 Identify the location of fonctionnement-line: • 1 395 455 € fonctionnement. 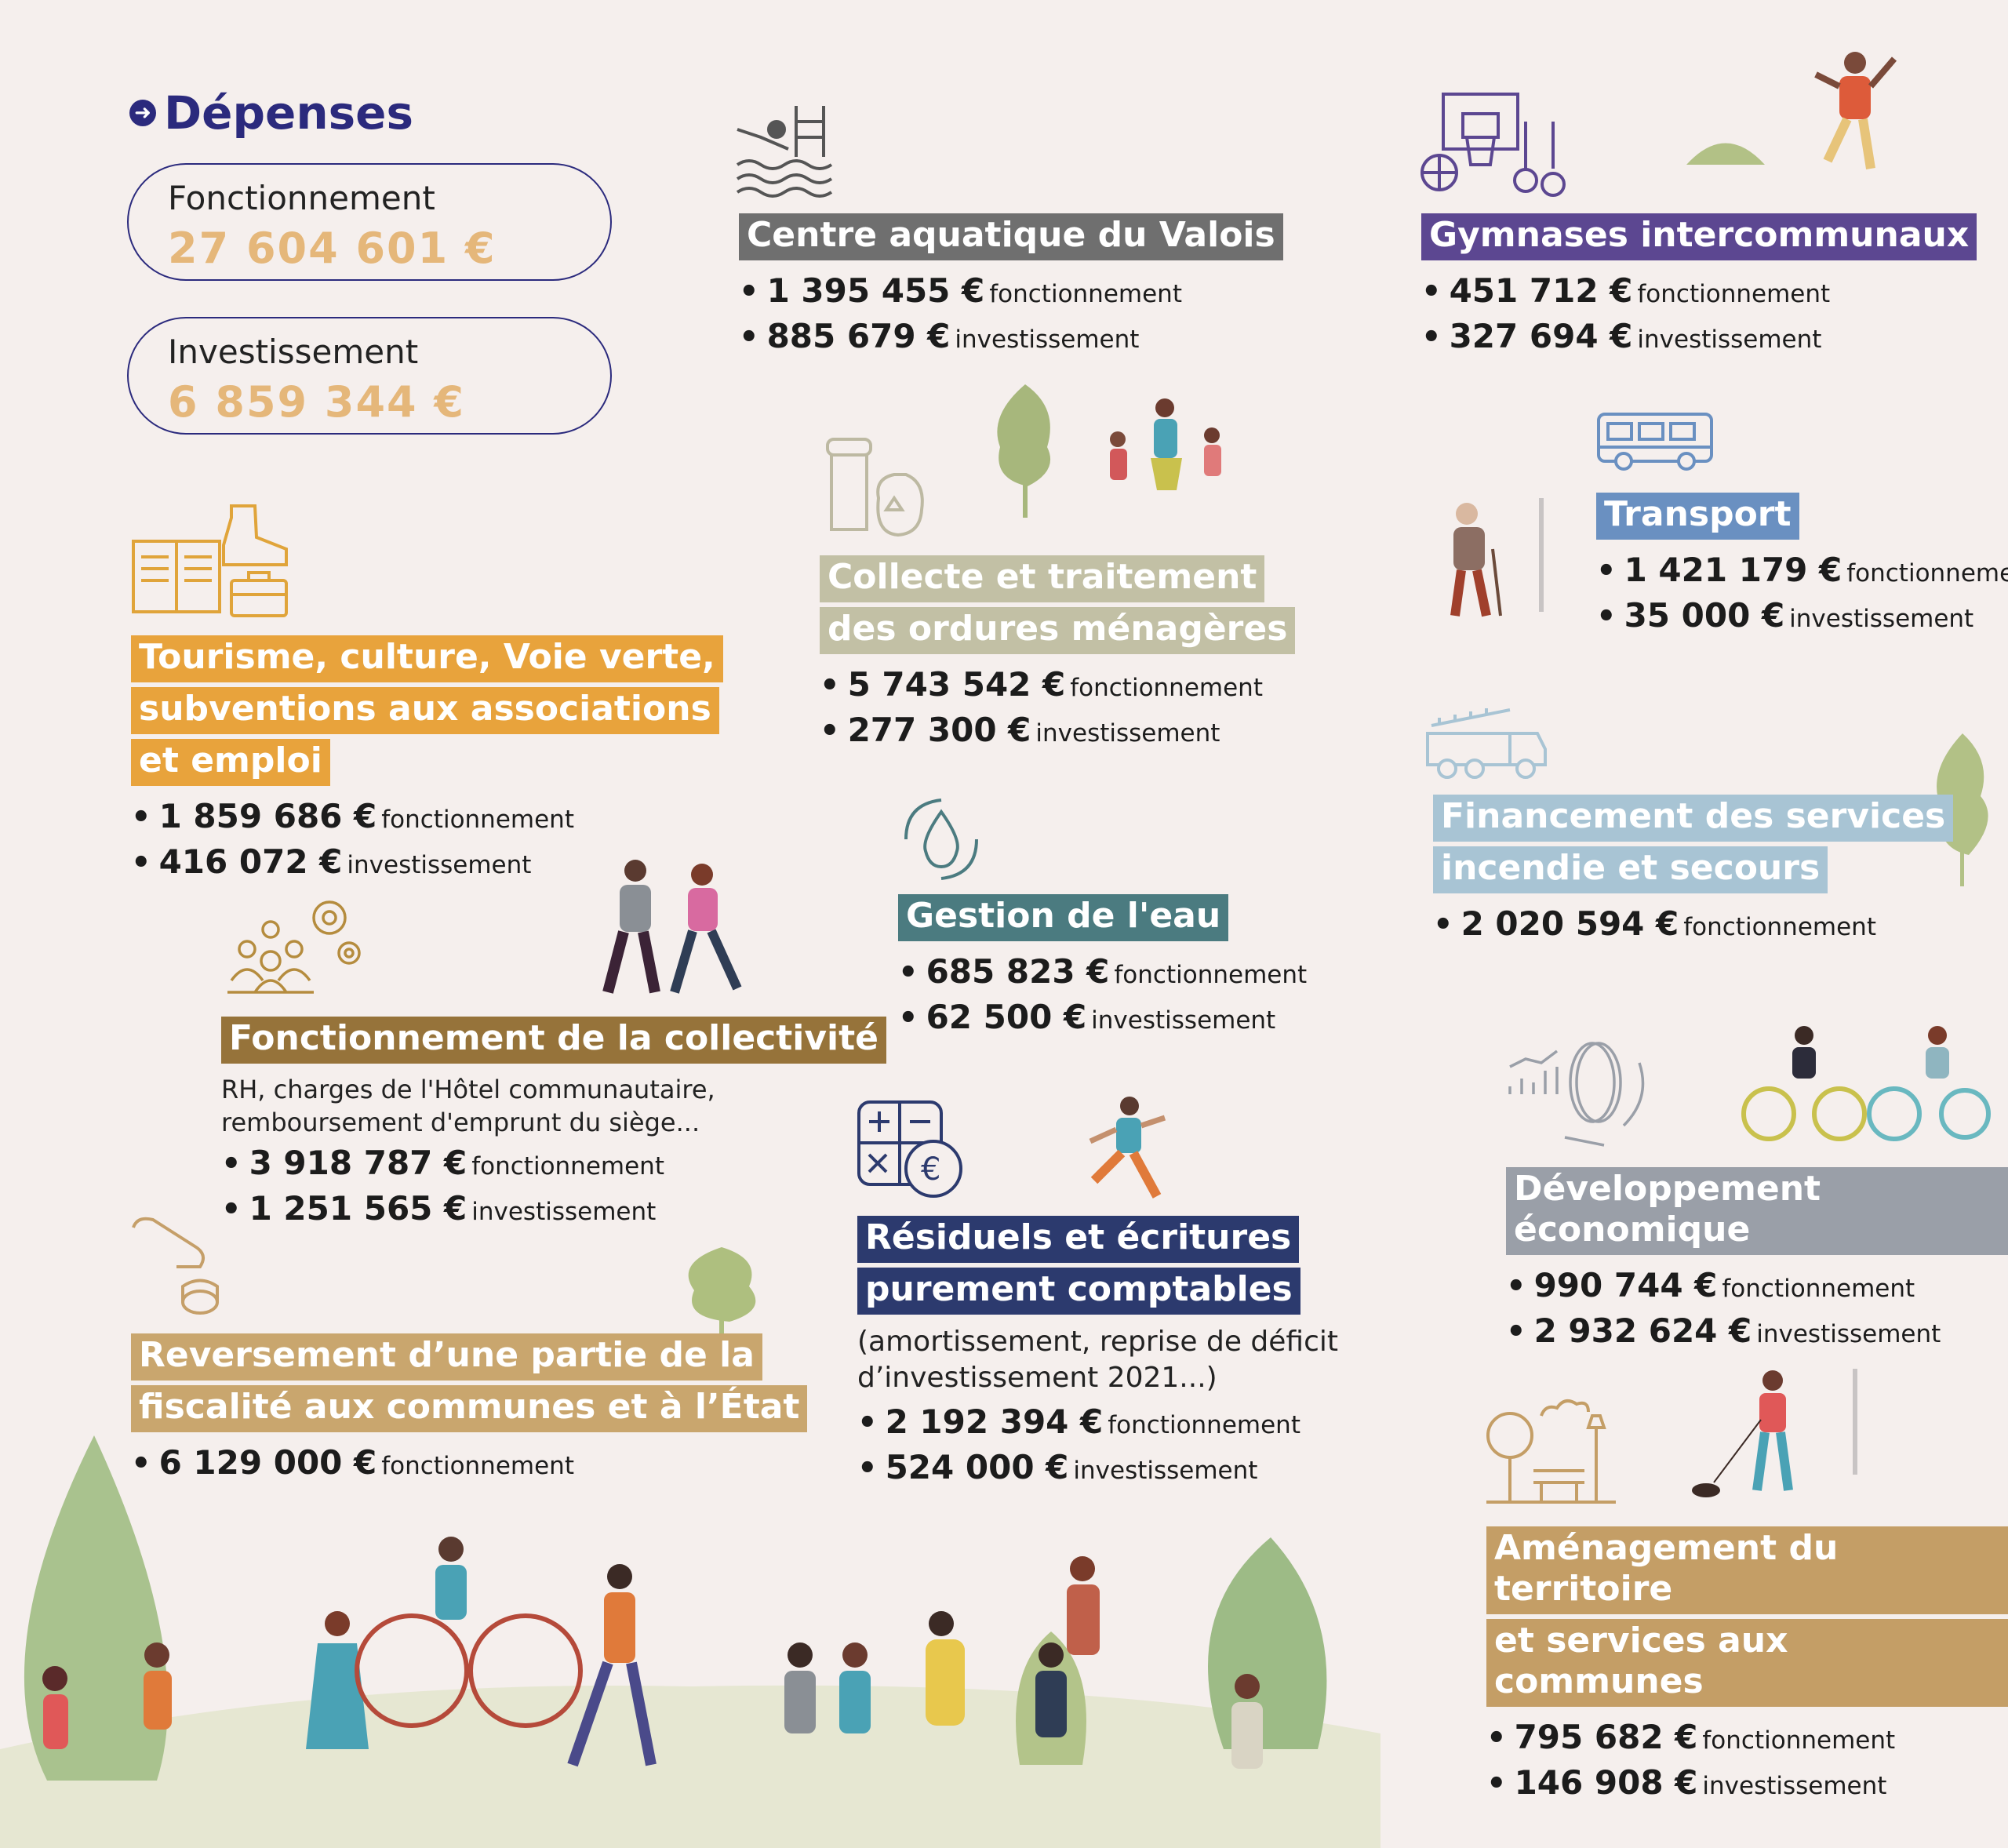
(961, 290).